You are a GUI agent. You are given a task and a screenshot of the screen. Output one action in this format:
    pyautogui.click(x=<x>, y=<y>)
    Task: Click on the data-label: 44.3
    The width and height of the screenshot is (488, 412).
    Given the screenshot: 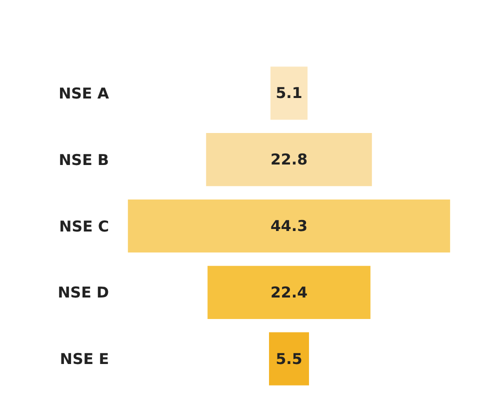 What is the action you would take?
    pyautogui.click(x=289, y=226)
    